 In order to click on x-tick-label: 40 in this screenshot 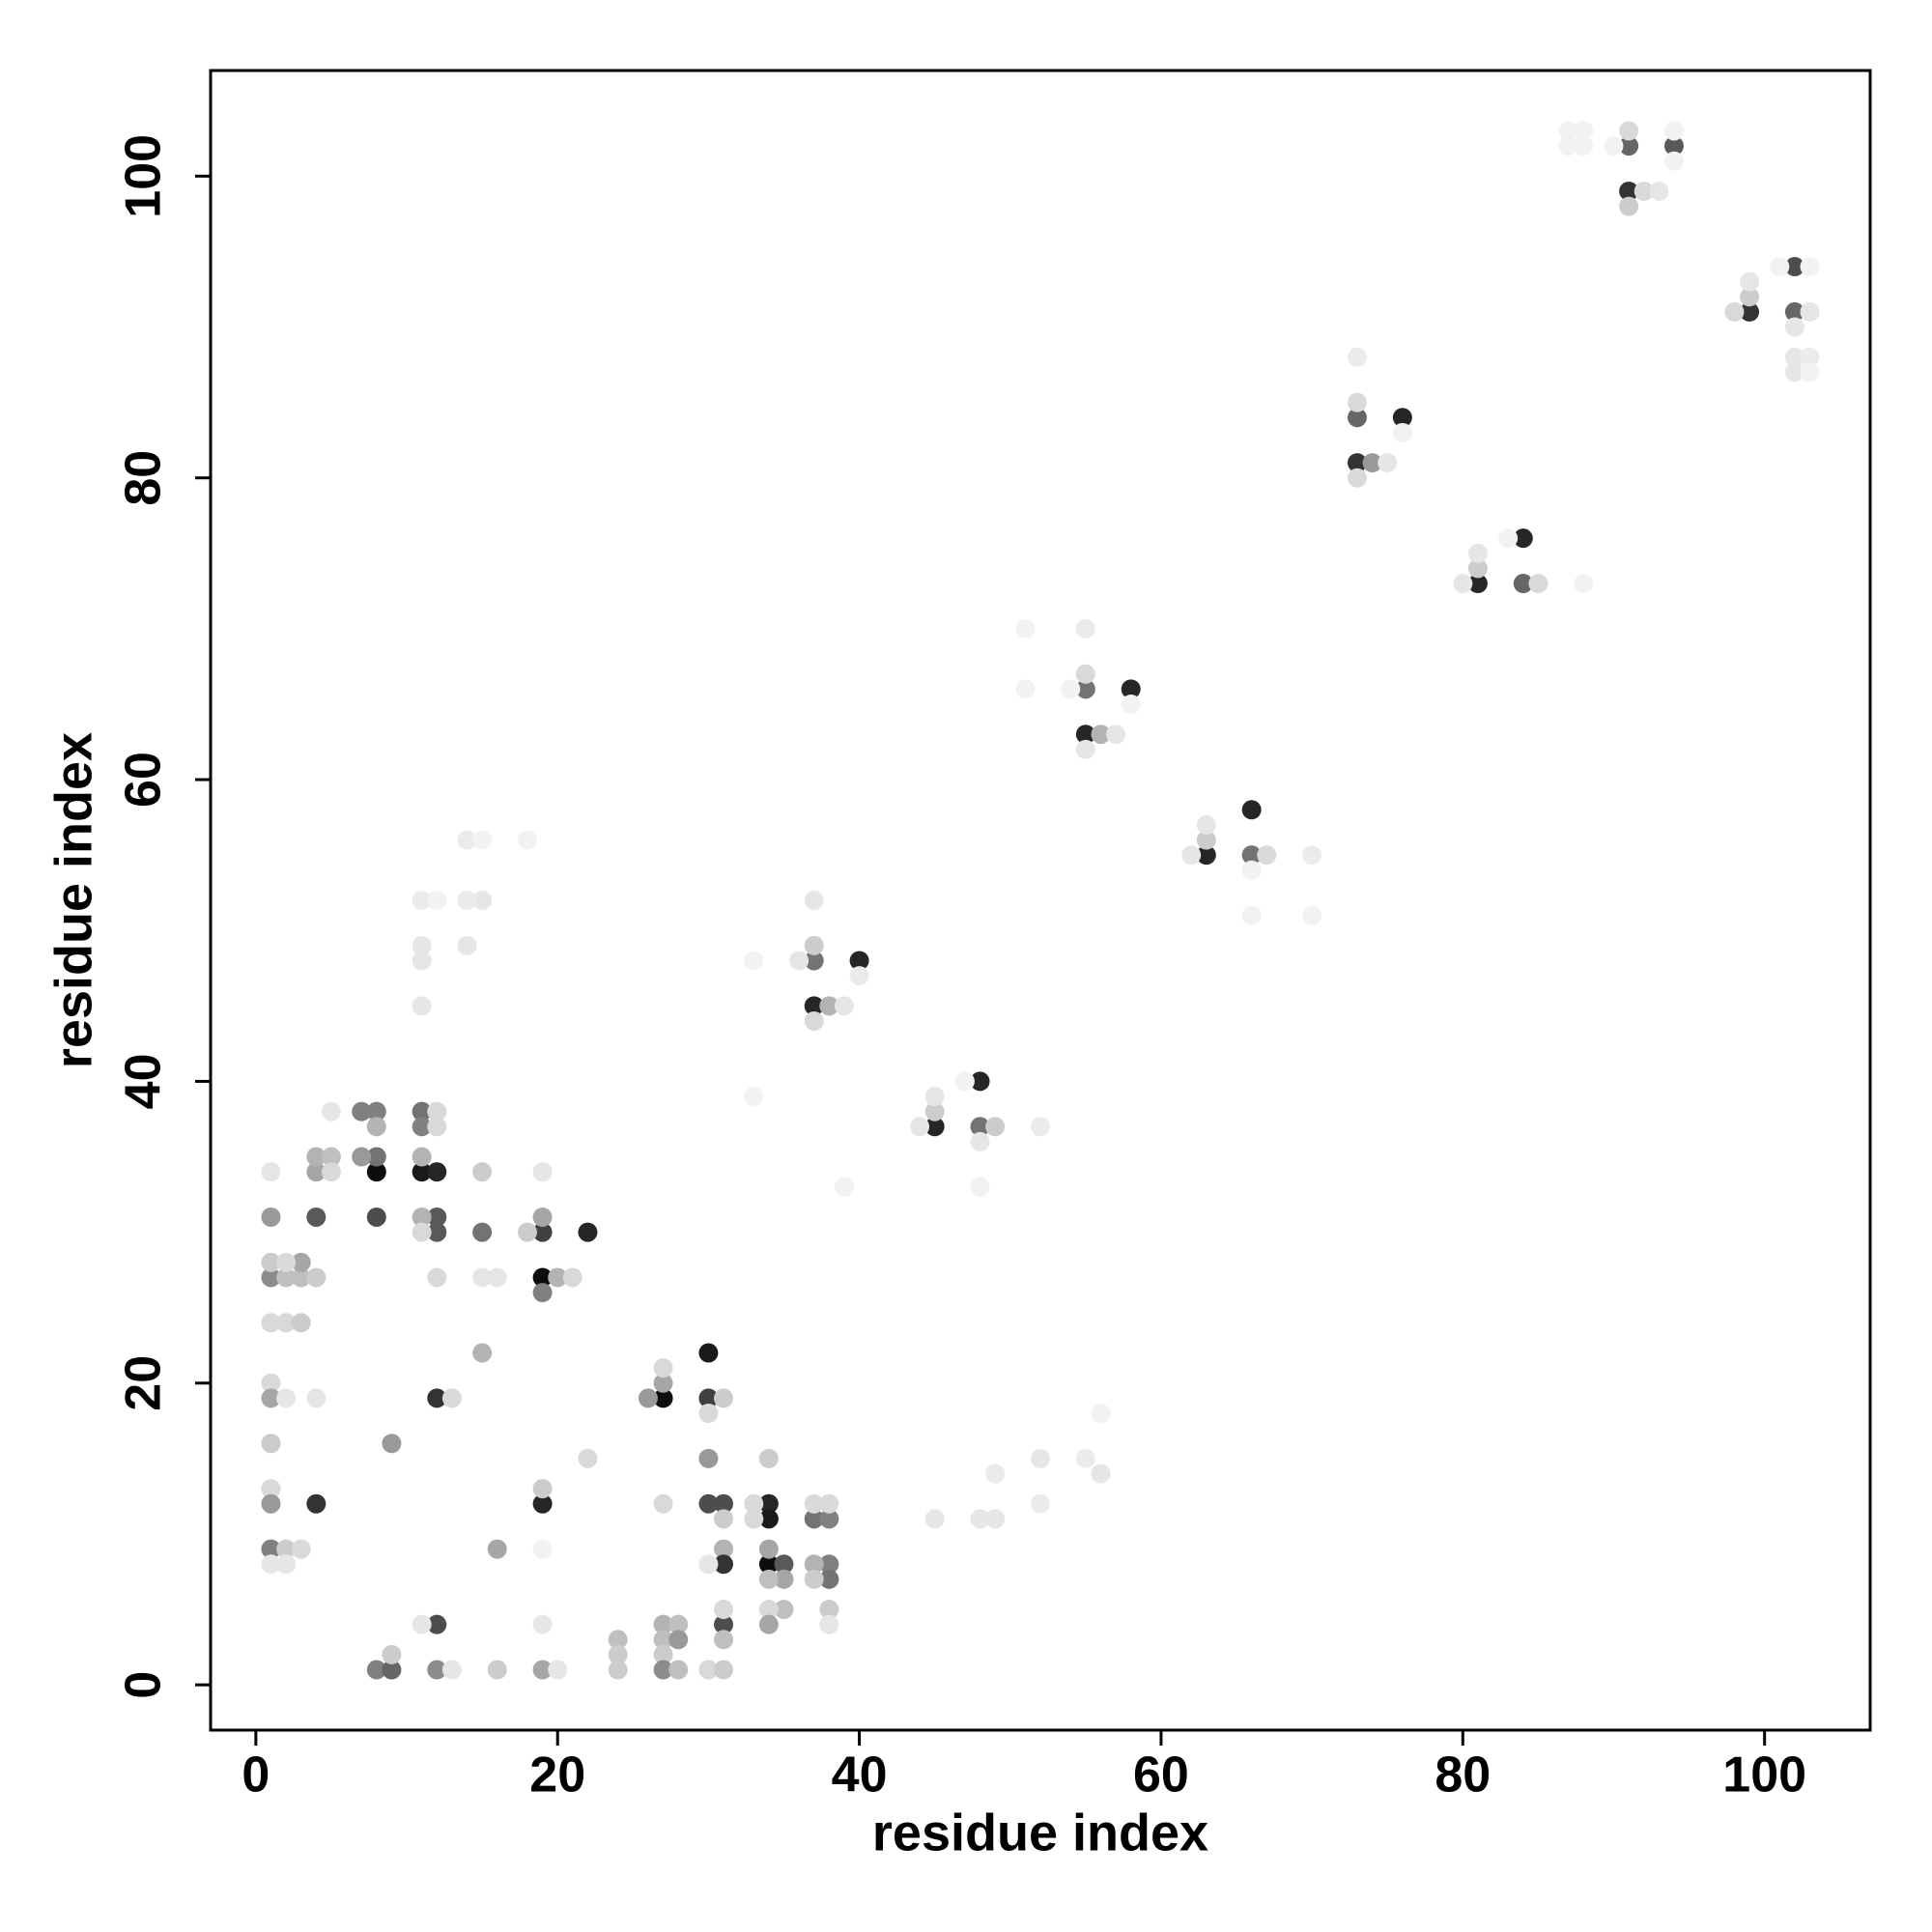, I will do `click(860, 1775)`.